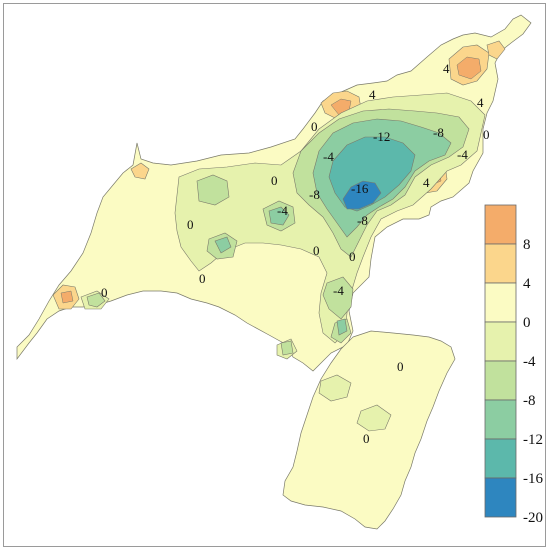 Image resolution: width=549 pixels, height=553 pixels. What do you see at coordinates (529, 401) in the screenshot?
I see `legend-label: -8` at bounding box center [529, 401].